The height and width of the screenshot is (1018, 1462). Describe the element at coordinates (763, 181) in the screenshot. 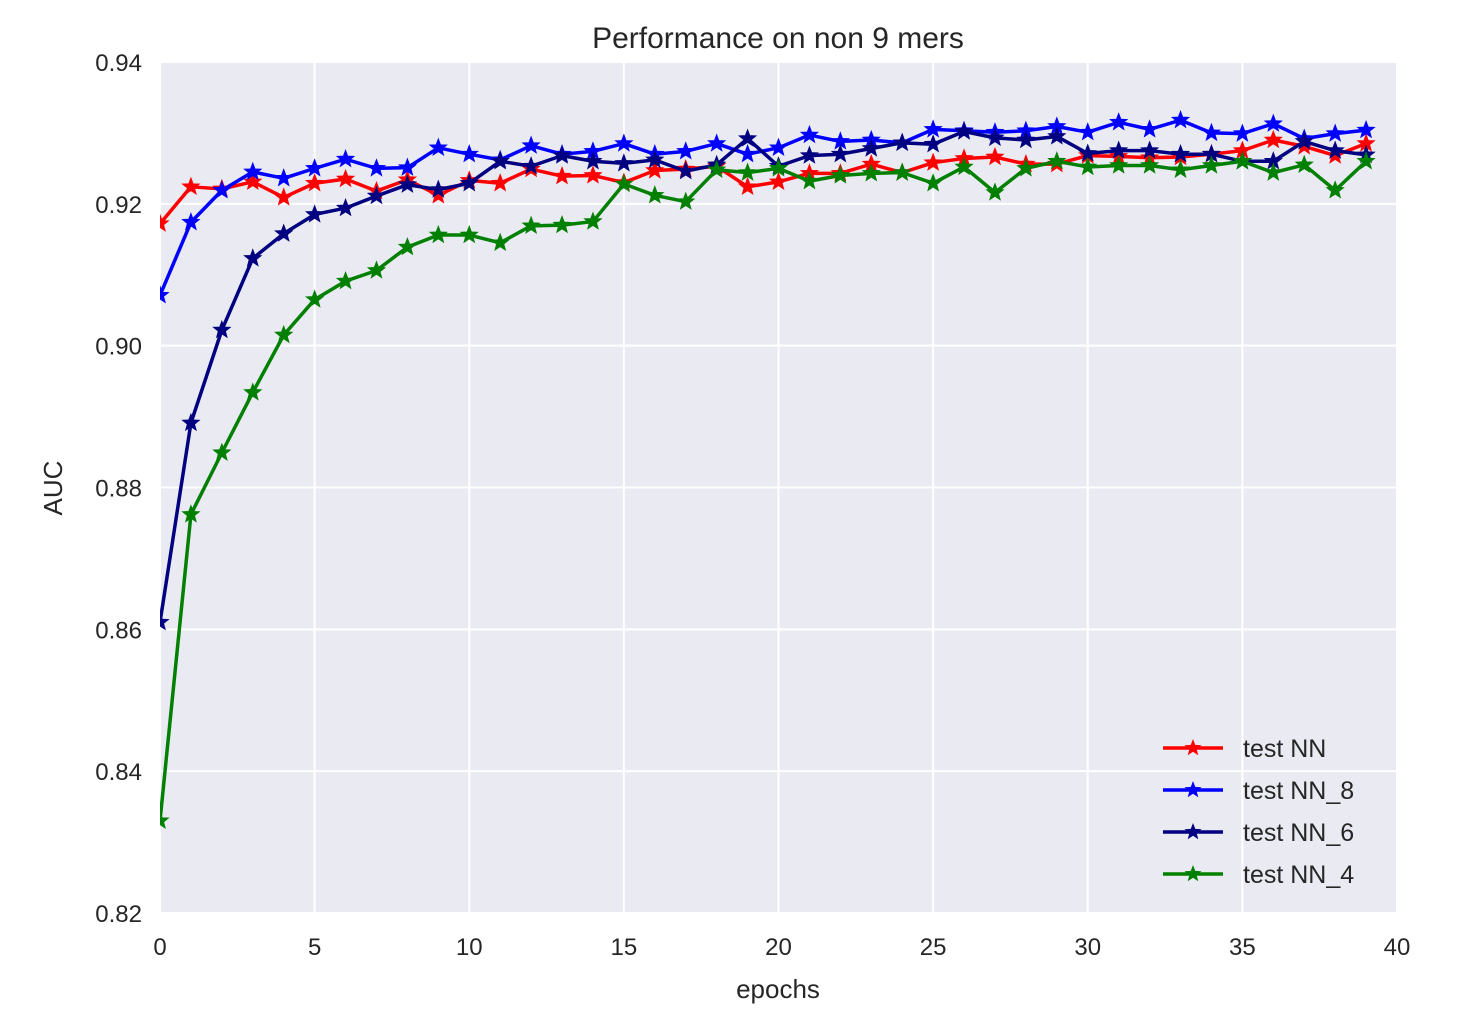

I see `series-line-test-nn` at that location.